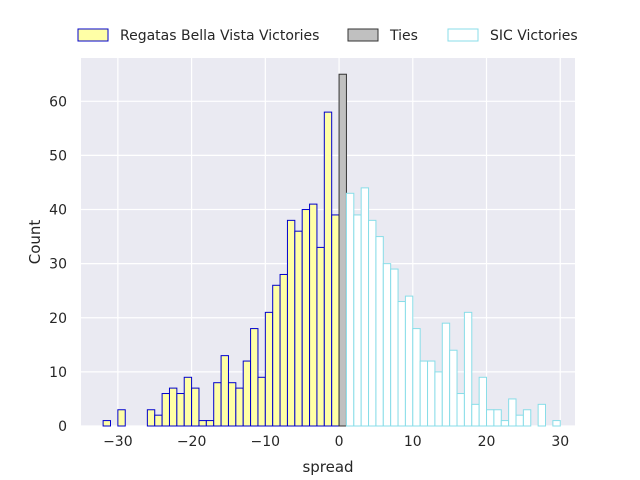 The height and width of the screenshot is (480, 640). I want to click on y-tick-label-2: 20, so click(58, 319).